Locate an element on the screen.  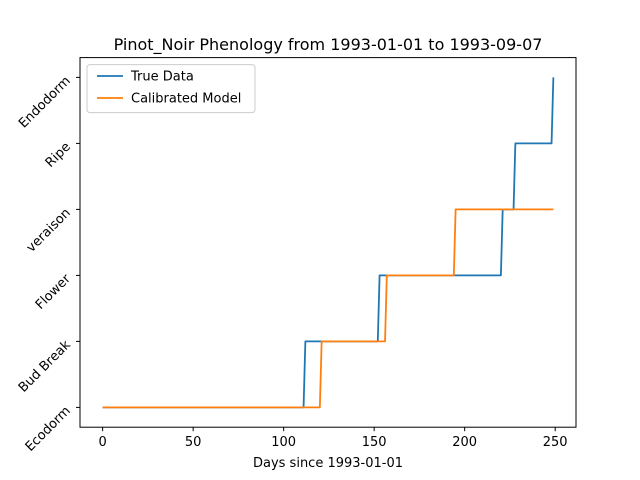
legend-box is located at coordinates (171, 89).